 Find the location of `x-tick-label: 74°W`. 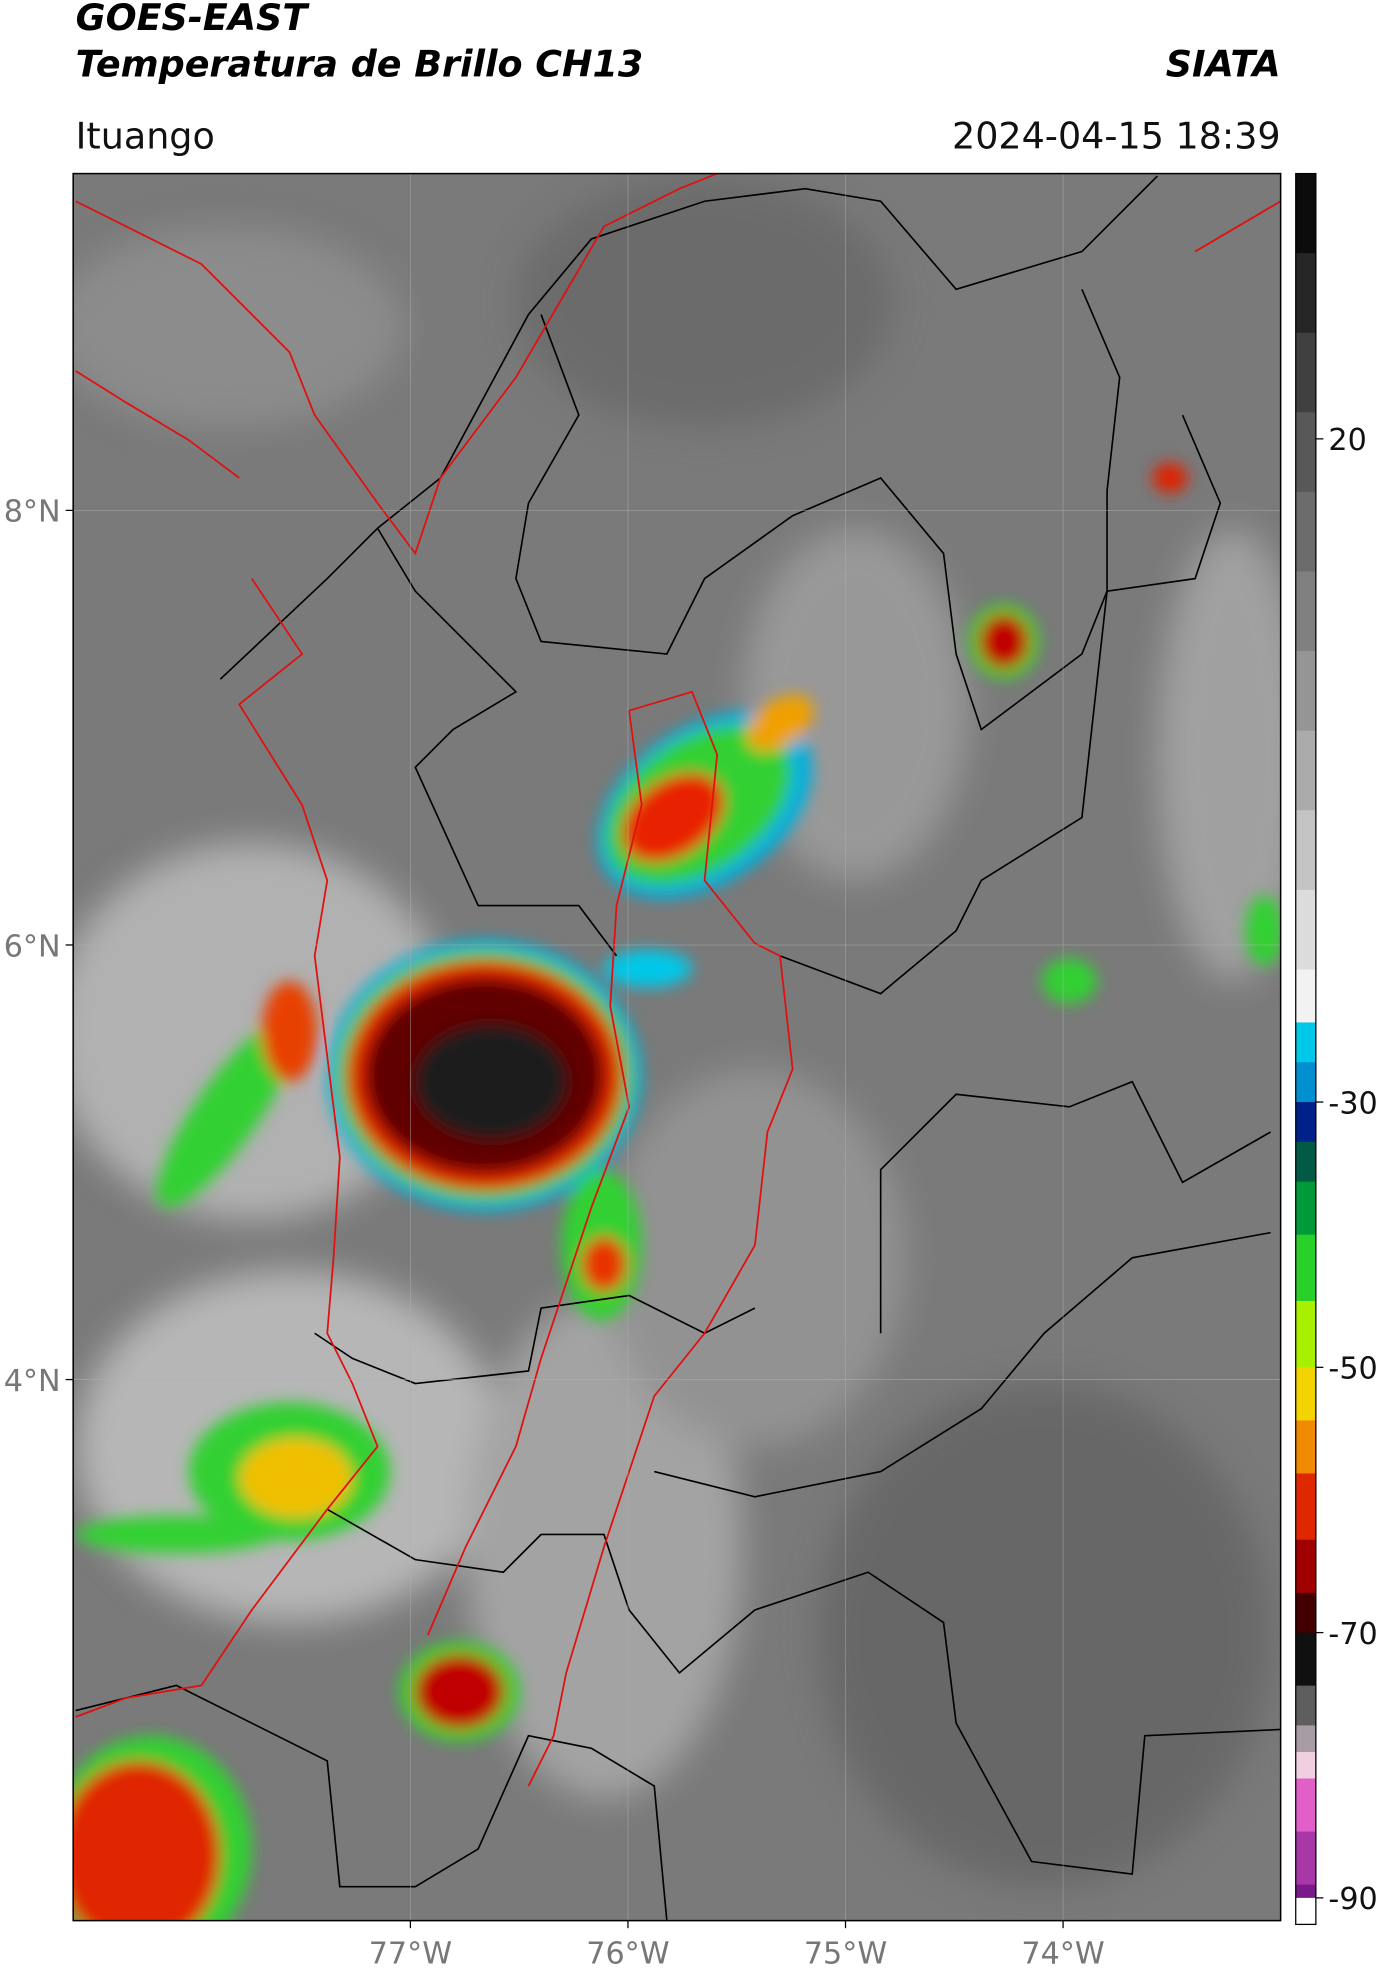

x-tick-label: 74°W is located at coordinates (1062, 1953).